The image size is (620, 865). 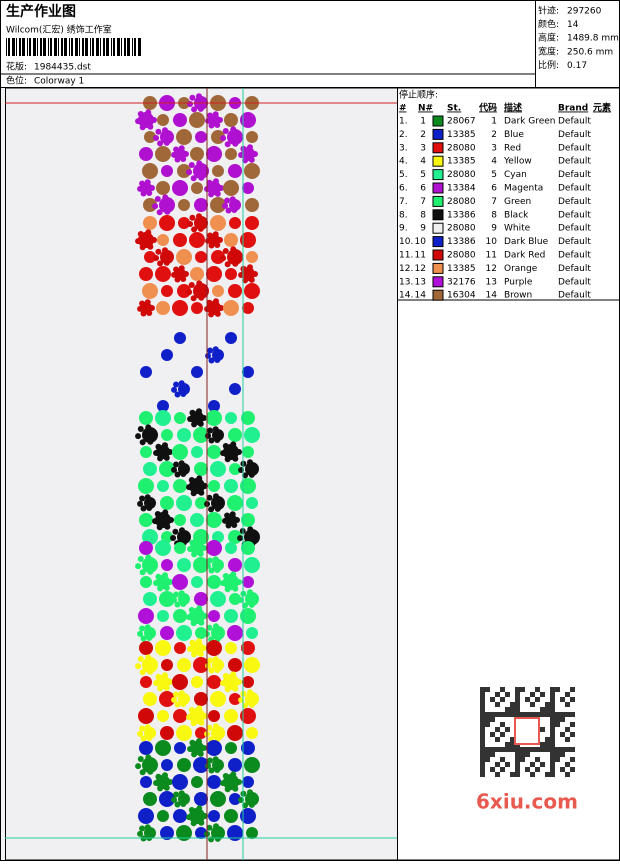 What do you see at coordinates (461, 162) in the screenshot?
I see `stitch-code: 13385` at bounding box center [461, 162].